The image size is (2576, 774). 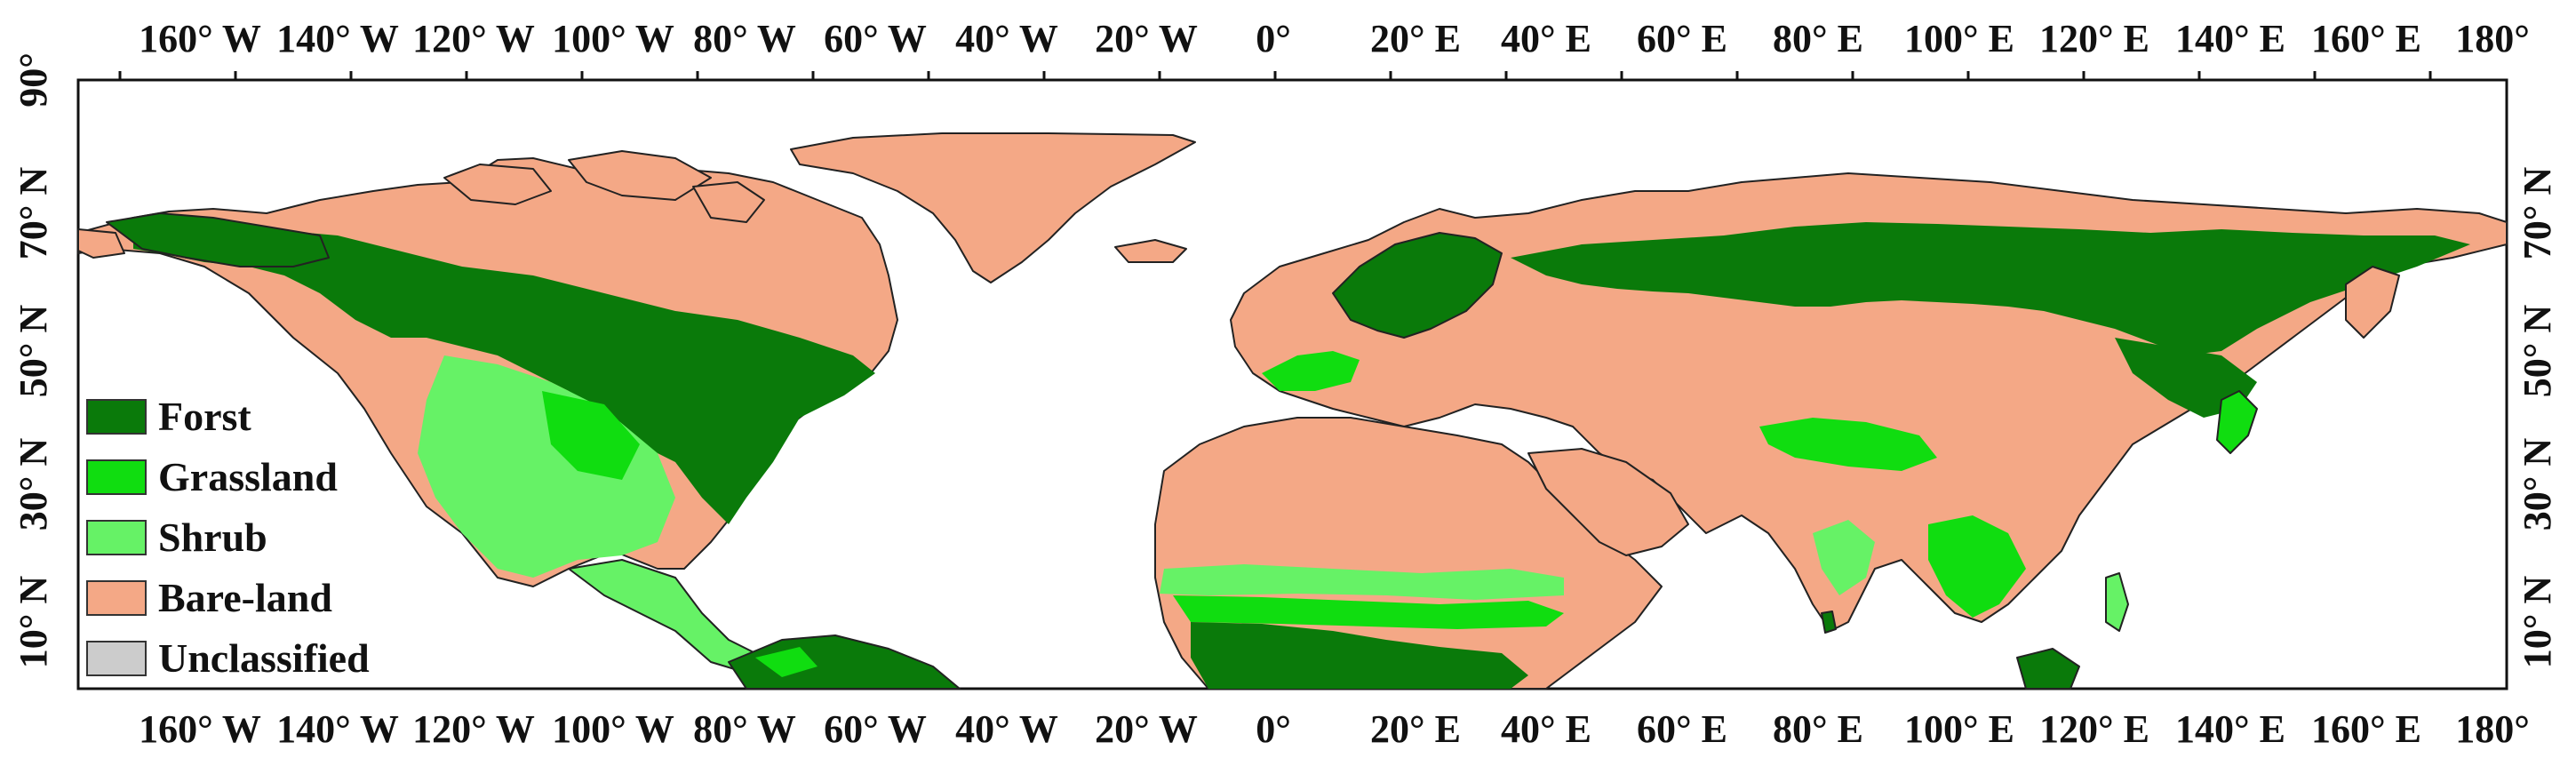 What do you see at coordinates (1146, 729) in the screenshot?
I see `lon-label-bottom: 20° W` at bounding box center [1146, 729].